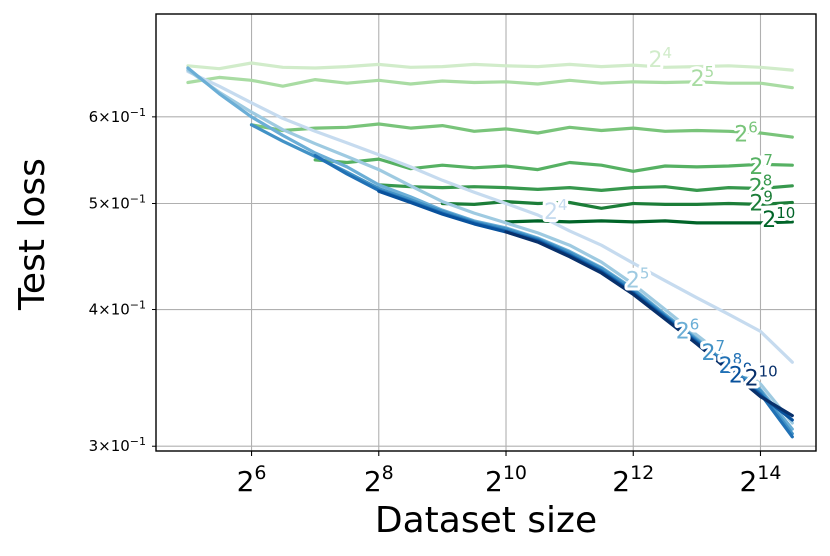  What do you see at coordinates (714, 351) in the screenshot?
I see `blue-series-label: 27` at bounding box center [714, 351].